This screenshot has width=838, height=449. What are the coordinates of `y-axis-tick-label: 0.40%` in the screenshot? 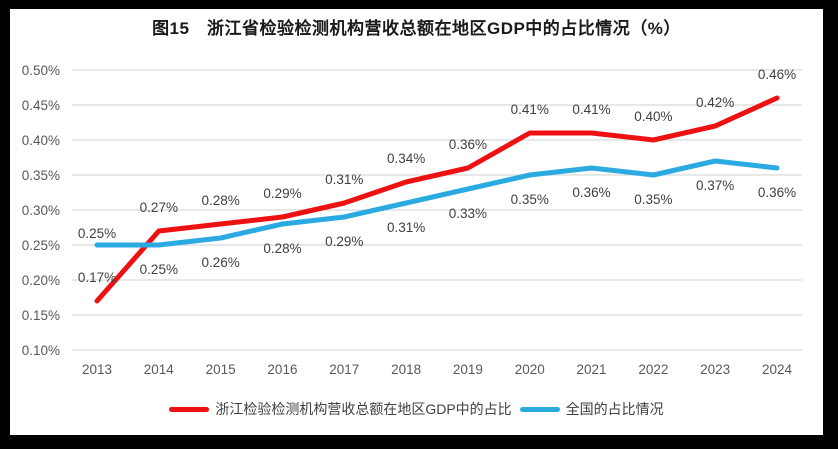 It's located at (41, 140).